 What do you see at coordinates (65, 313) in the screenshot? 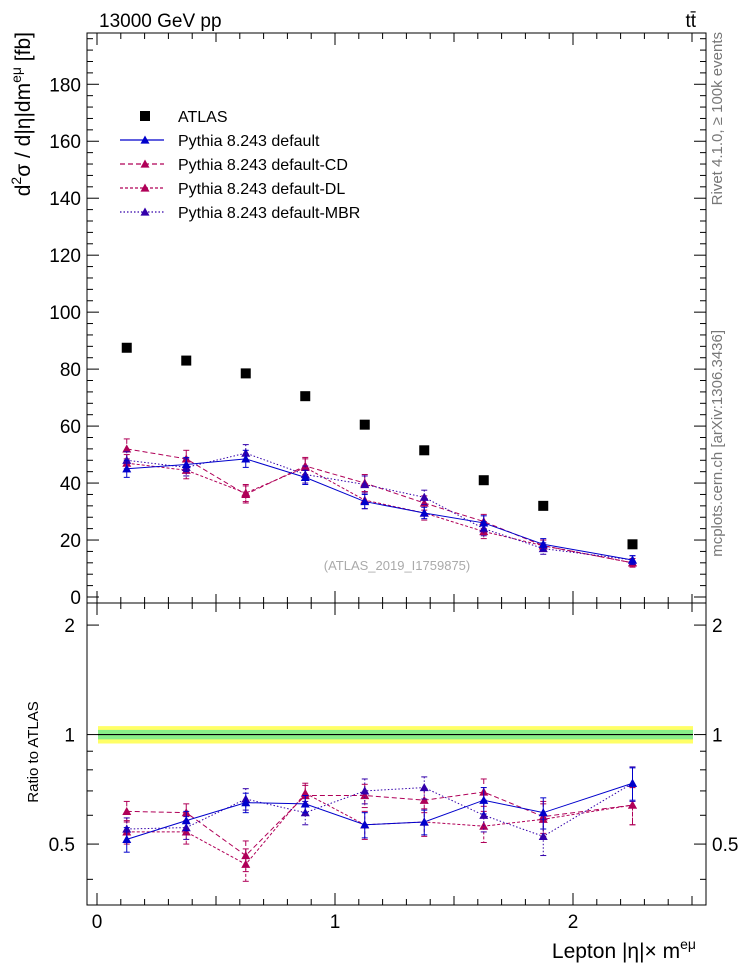
I see `main-ytick-label: 100` at bounding box center [65, 313].